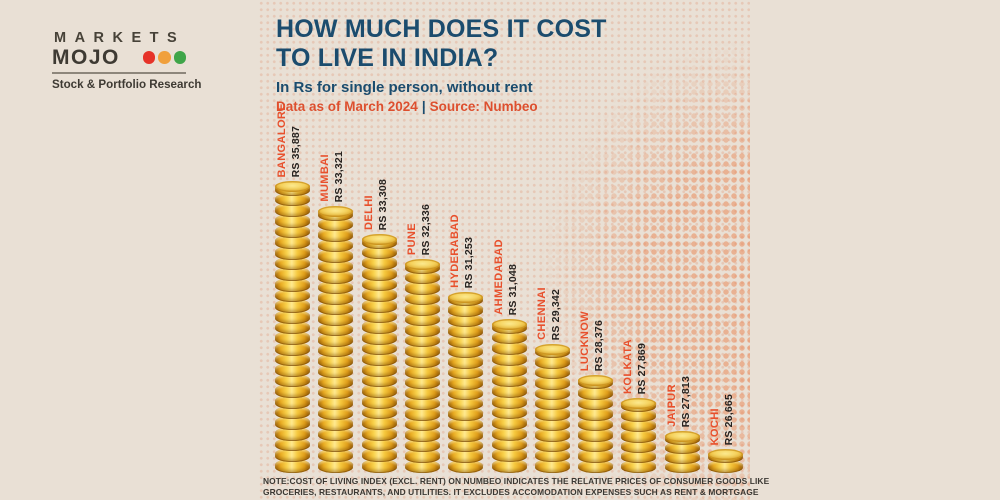 The image size is (1000, 500). Describe the element at coordinates (335, 312) in the screenshot. I see `coin-stack-mumbai: MUMBAI RS 33,321` at that location.